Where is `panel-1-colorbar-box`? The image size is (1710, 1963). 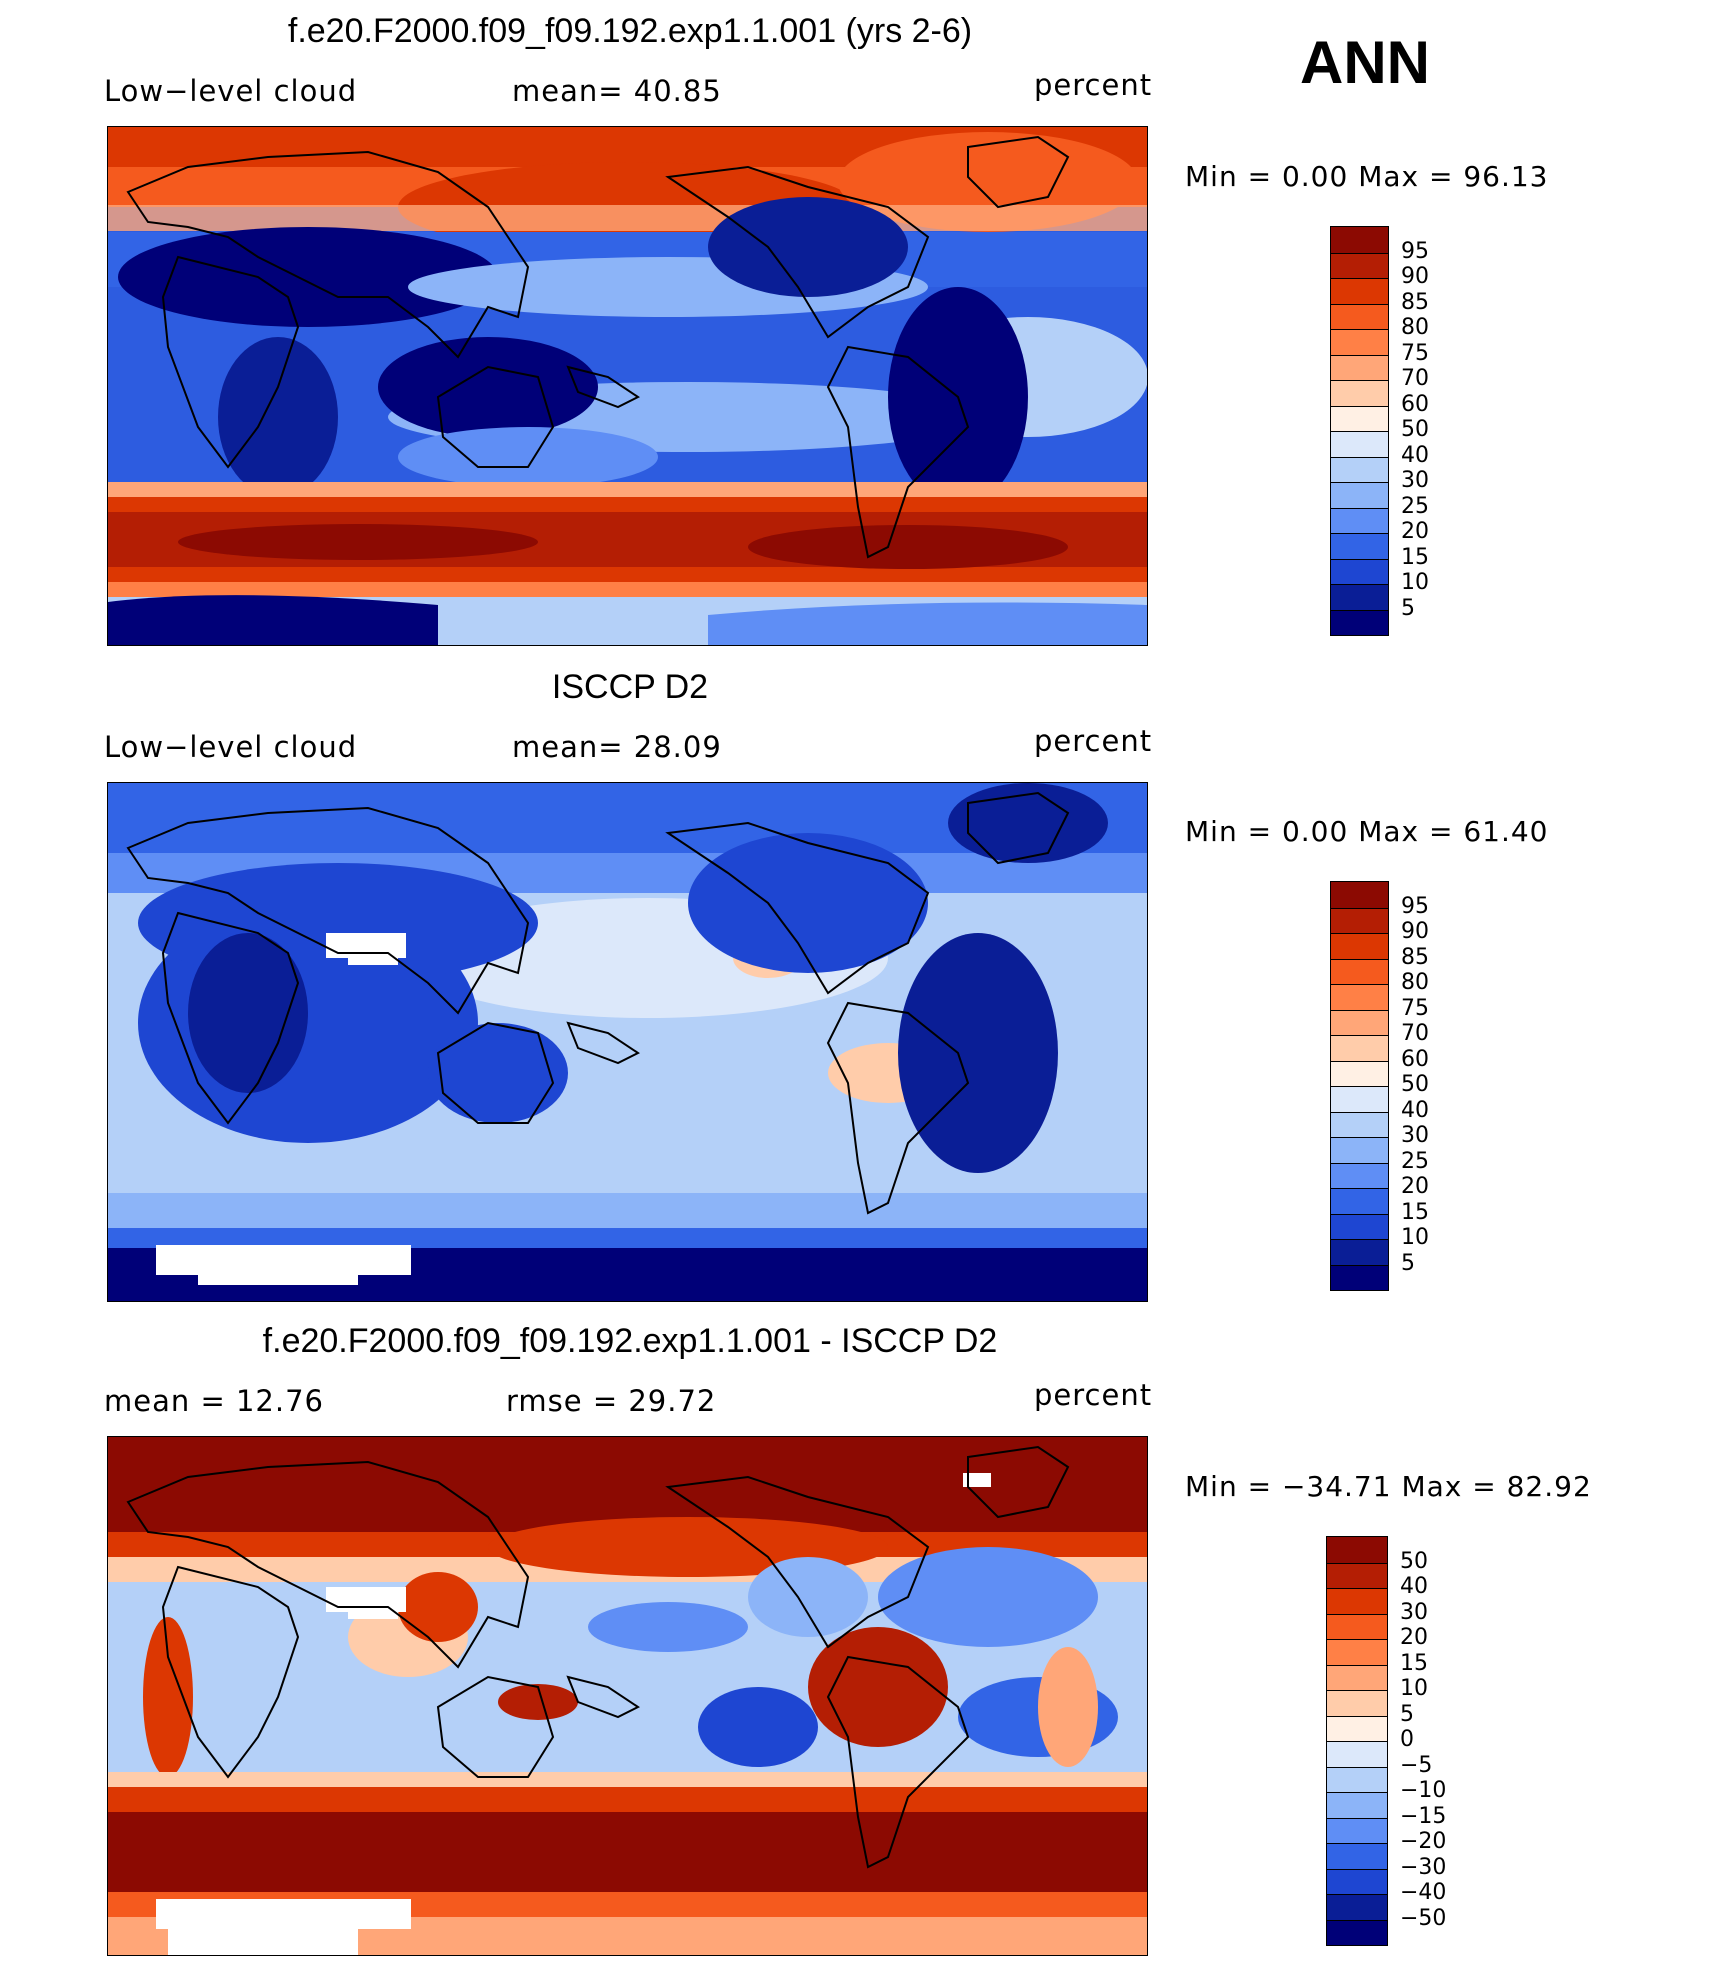 panel-1-colorbar-box is located at coordinates (1359, 431).